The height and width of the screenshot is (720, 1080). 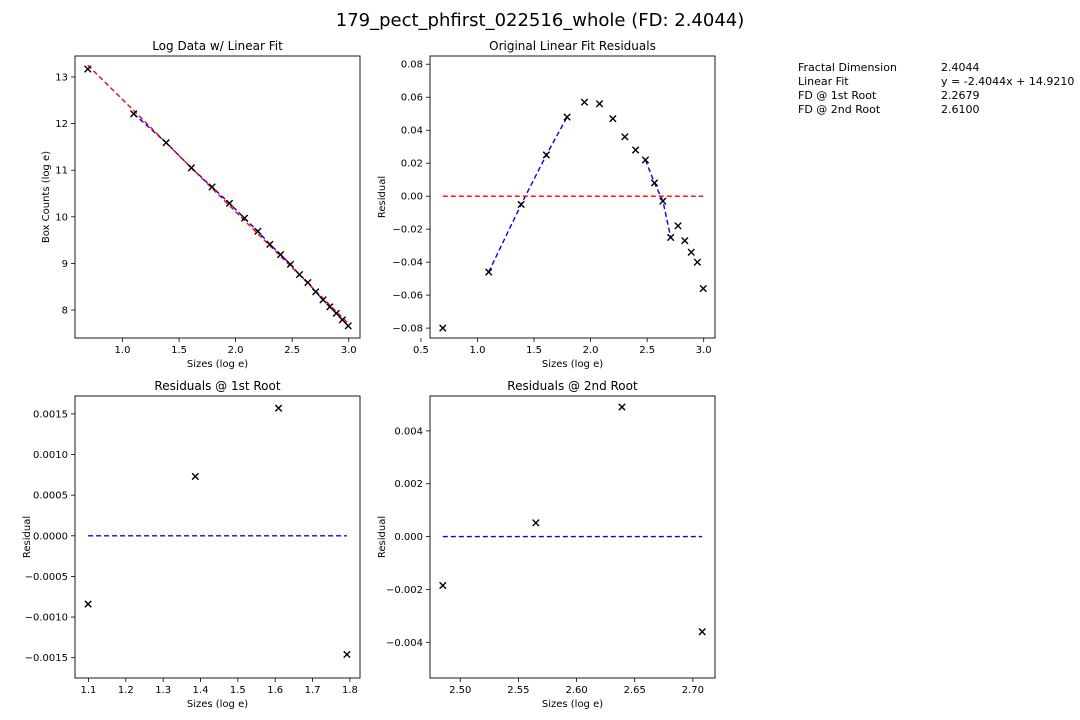 What do you see at coordinates (46, 658) in the screenshot?
I see `y-tick-label: −0.0015` at bounding box center [46, 658].